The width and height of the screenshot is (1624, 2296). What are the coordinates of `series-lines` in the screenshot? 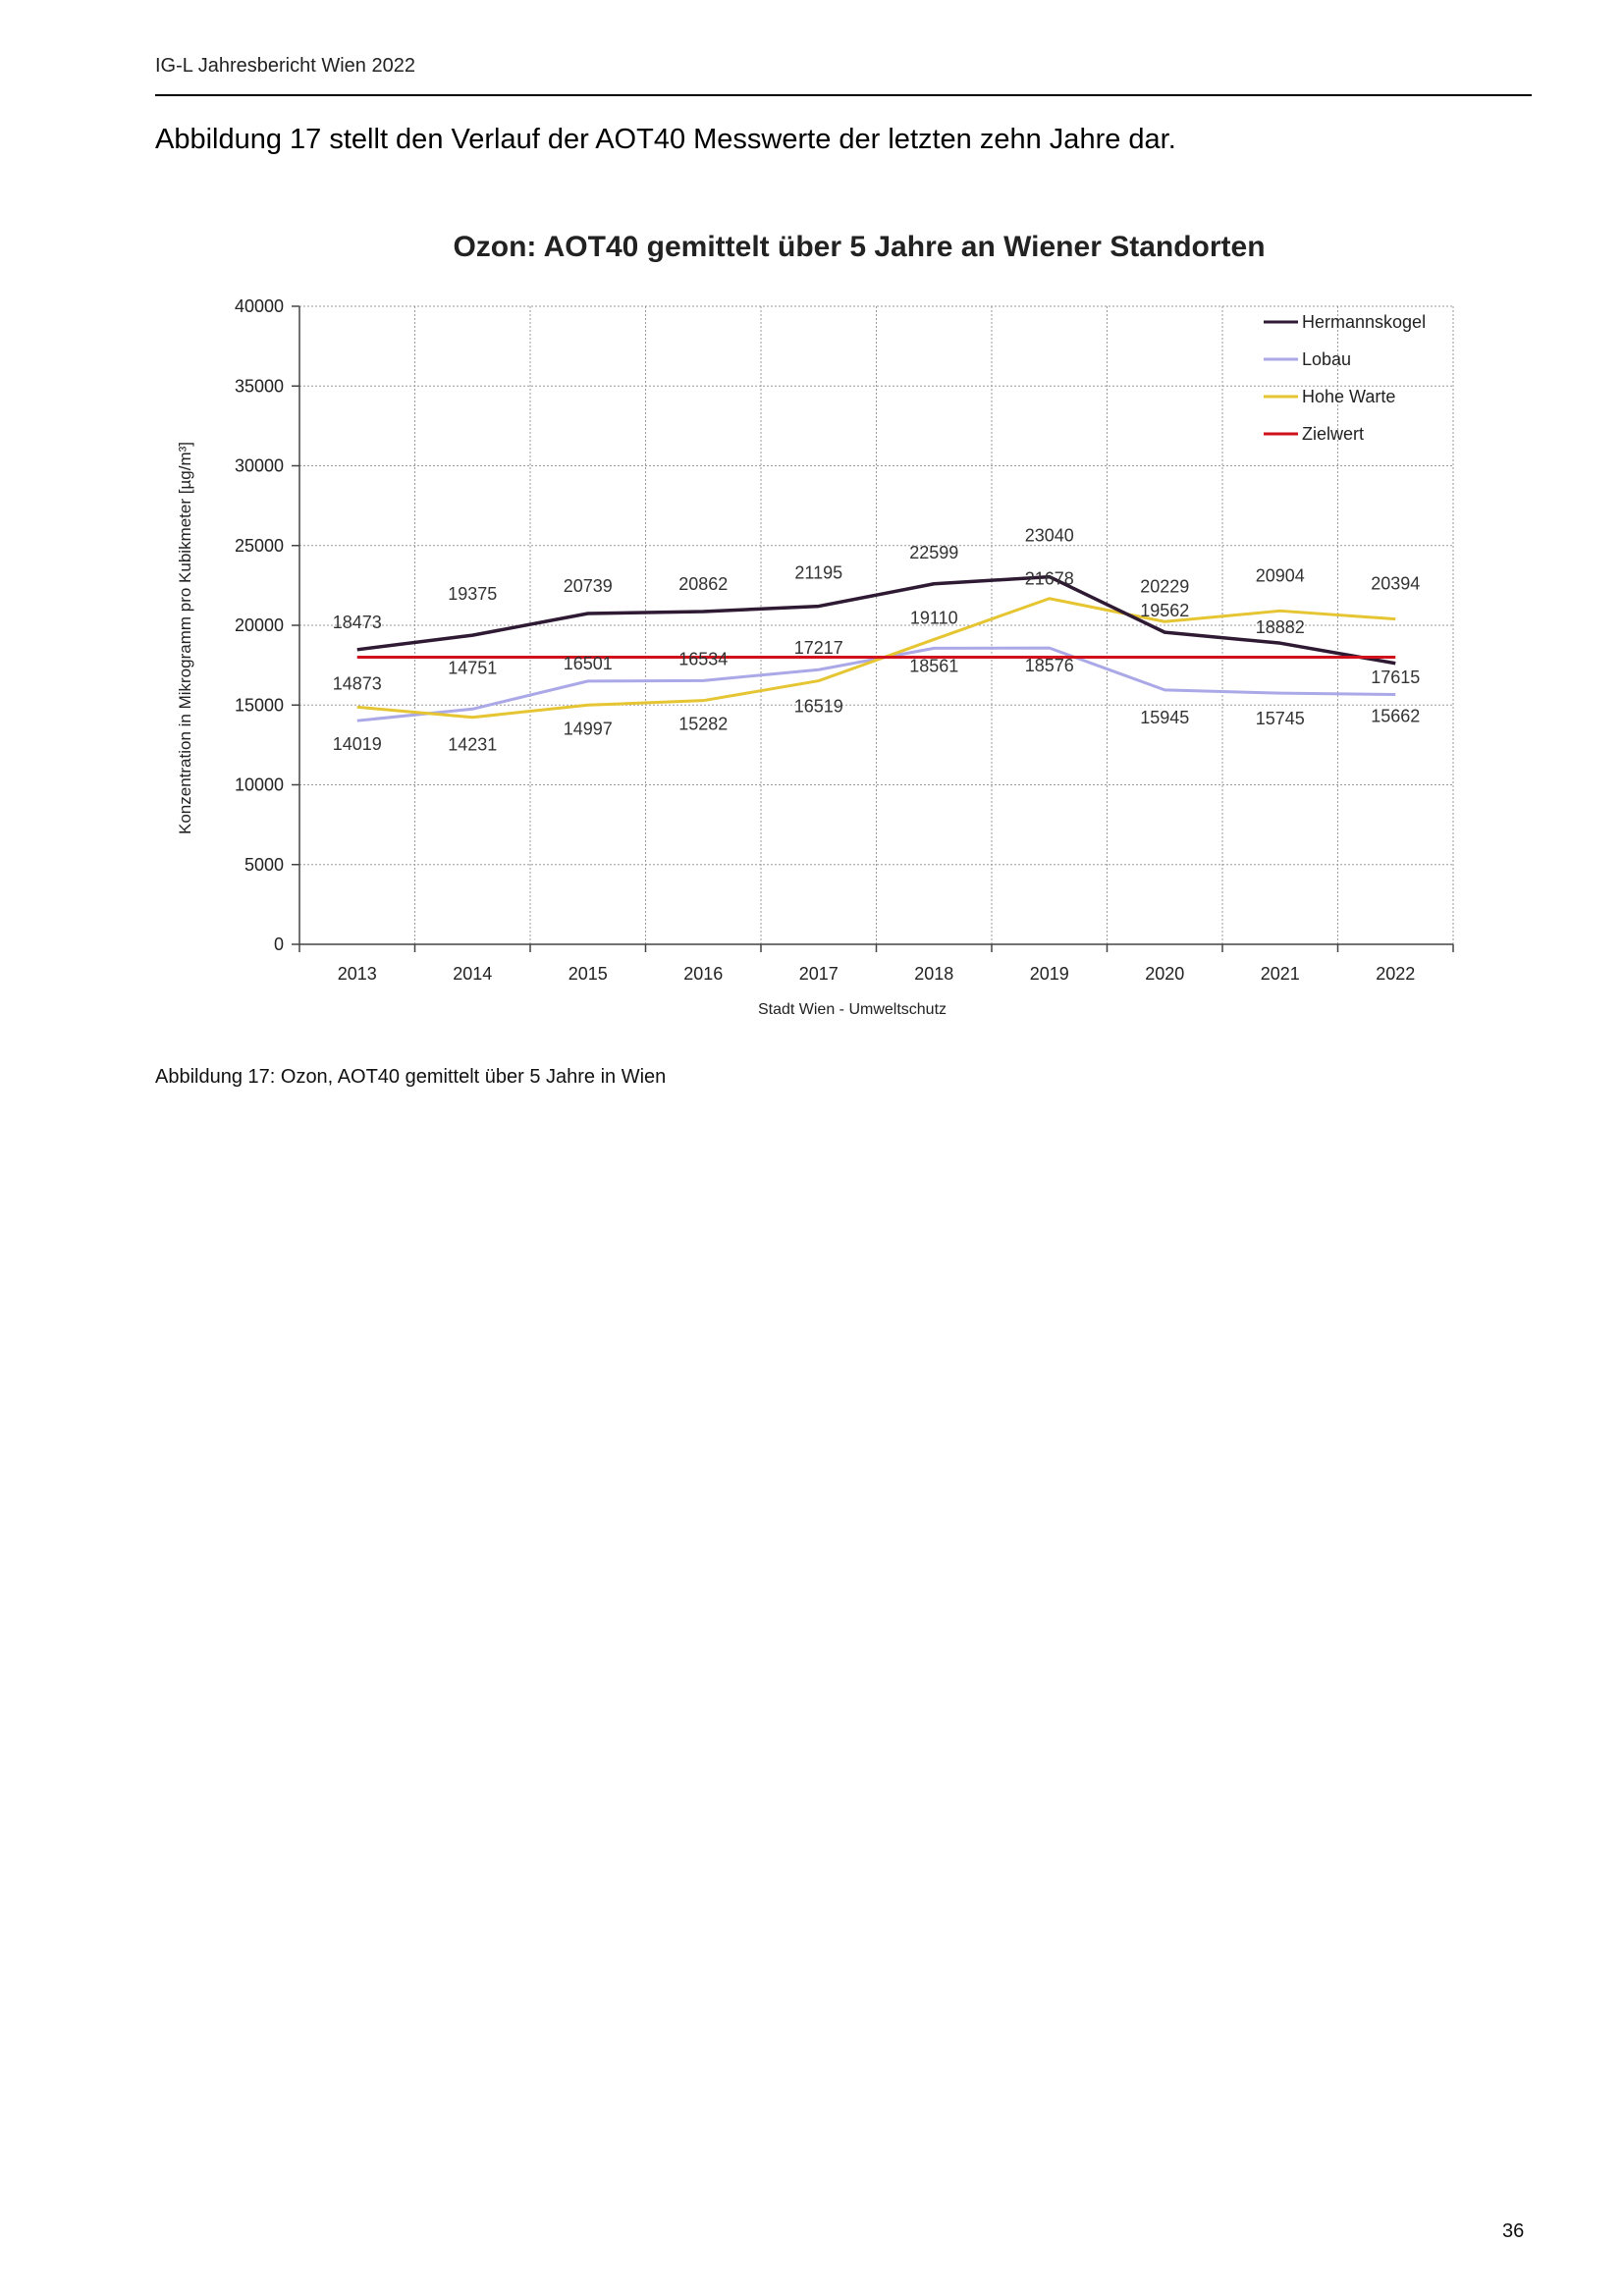 It's located at (876, 648).